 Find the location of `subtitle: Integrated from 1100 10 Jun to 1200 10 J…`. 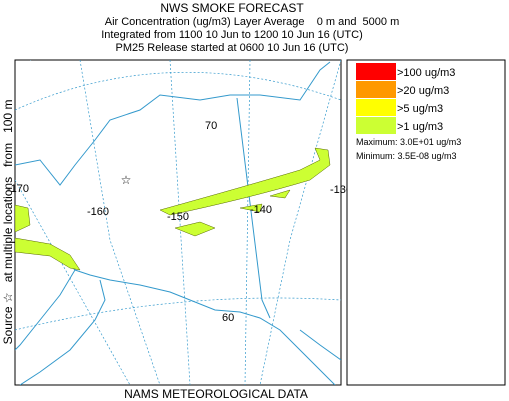

subtitle: Integrated from 1100 10 Jun to 1200 10 J… is located at coordinates (232, 35).